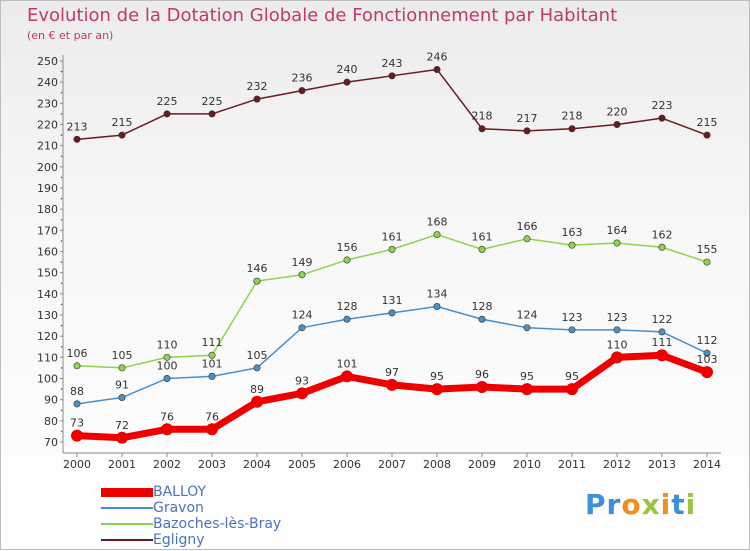 The image size is (750, 551). Describe the element at coordinates (77, 464) in the screenshot. I see `x-tick-label: 2000` at that location.